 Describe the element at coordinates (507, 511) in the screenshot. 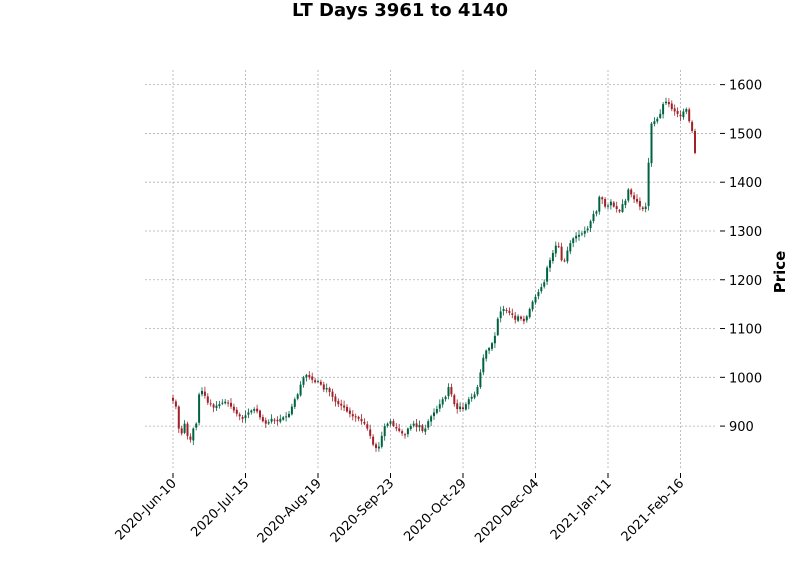

I see `x-tick-label: 2020-Dec-04` at that location.